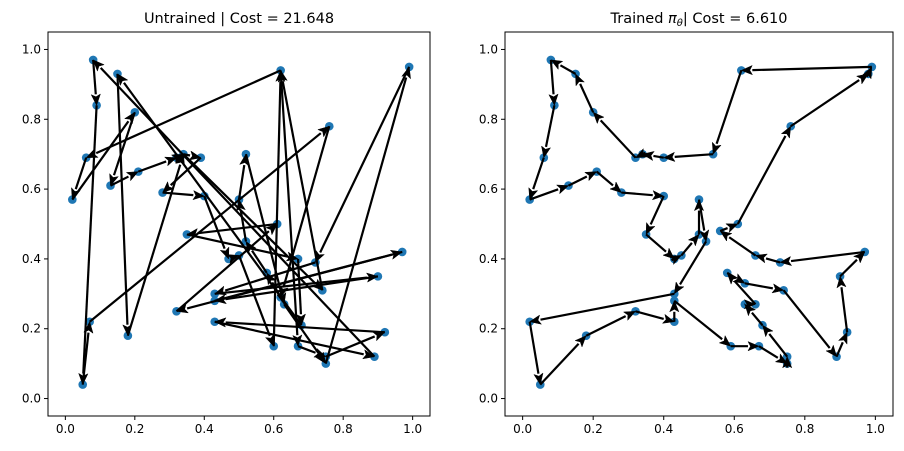  What do you see at coordinates (412, 429) in the screenshot?
I see `x-tick-label: 1.0` at bounding box center [412, 429].